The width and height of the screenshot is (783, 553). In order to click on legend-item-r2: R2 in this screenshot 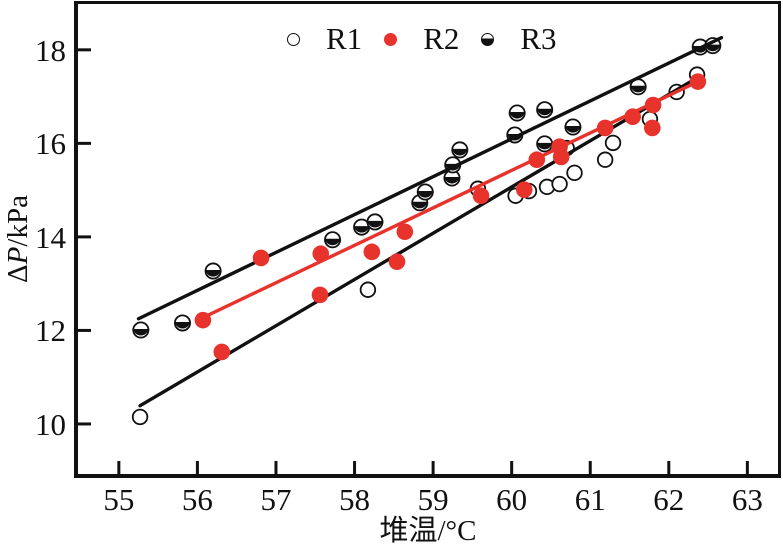, I will do `click(422, 38)`.